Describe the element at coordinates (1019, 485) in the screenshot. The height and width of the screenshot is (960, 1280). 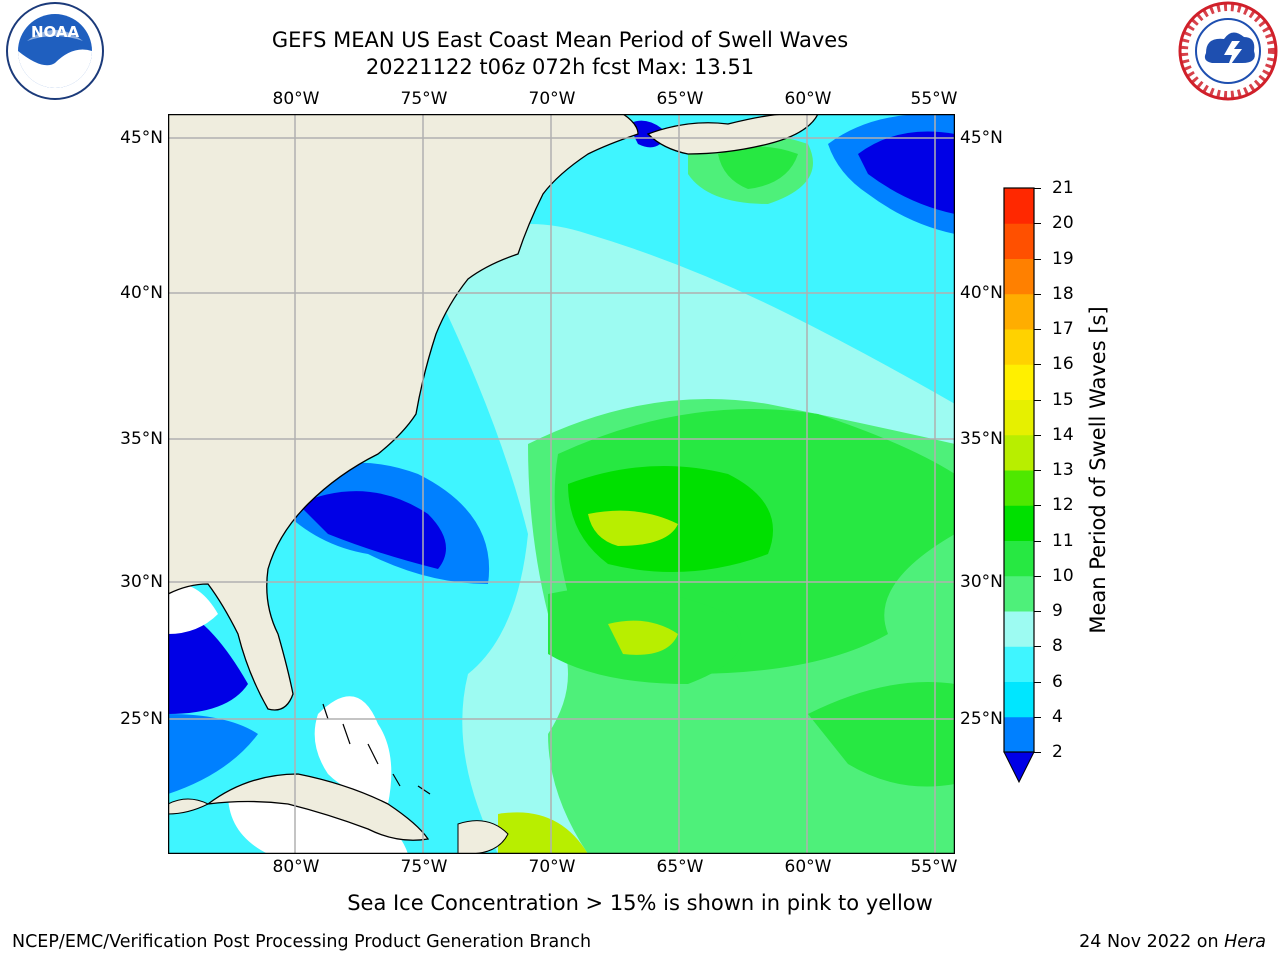
I see `colorbar` at that location.